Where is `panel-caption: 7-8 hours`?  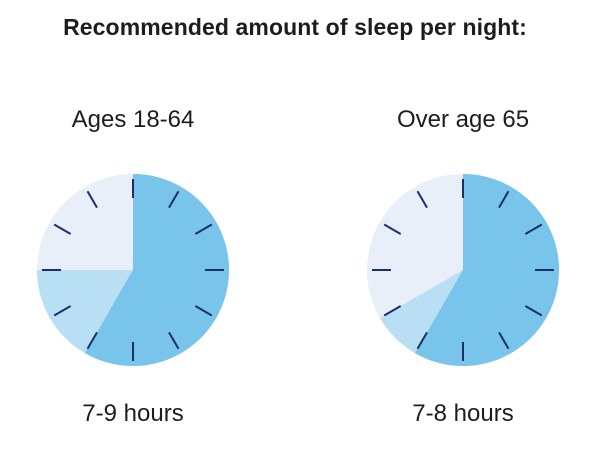 panel-caption: 7-8 hours is located at coordinates (463, 413).